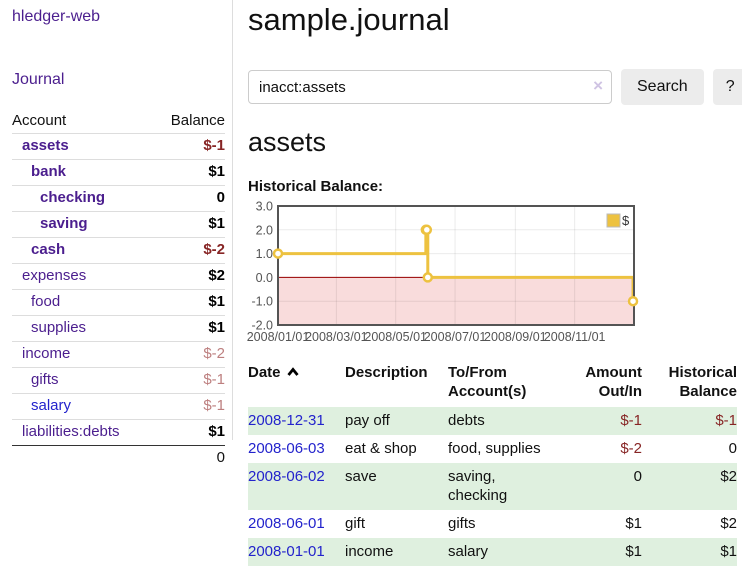 Image resolution: width=742 pixels, height=582 pixels. I want to click on transaction-description: save, so click(396, 486).